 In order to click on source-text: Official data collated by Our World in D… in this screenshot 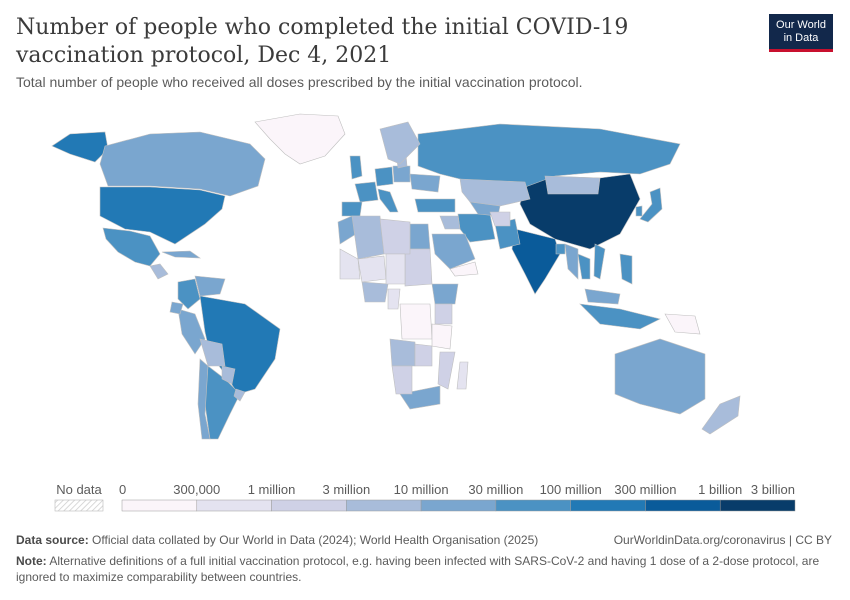, I will do `click(315, 540)`.